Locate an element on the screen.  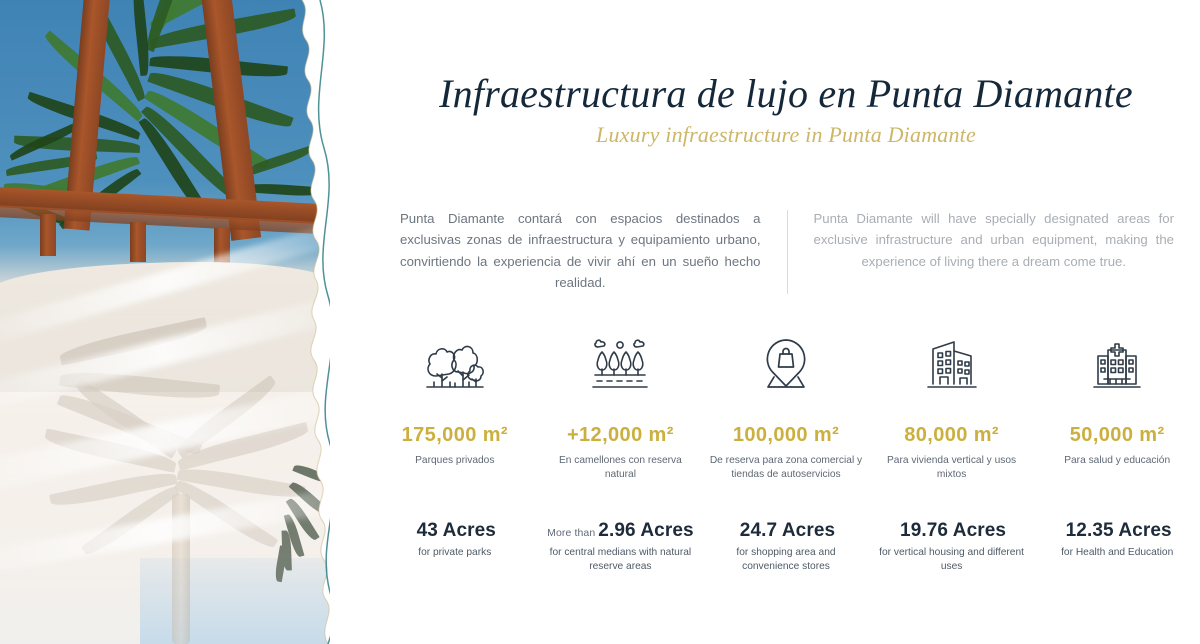
shopping-pin-icon is located at coordinates (786, 366).